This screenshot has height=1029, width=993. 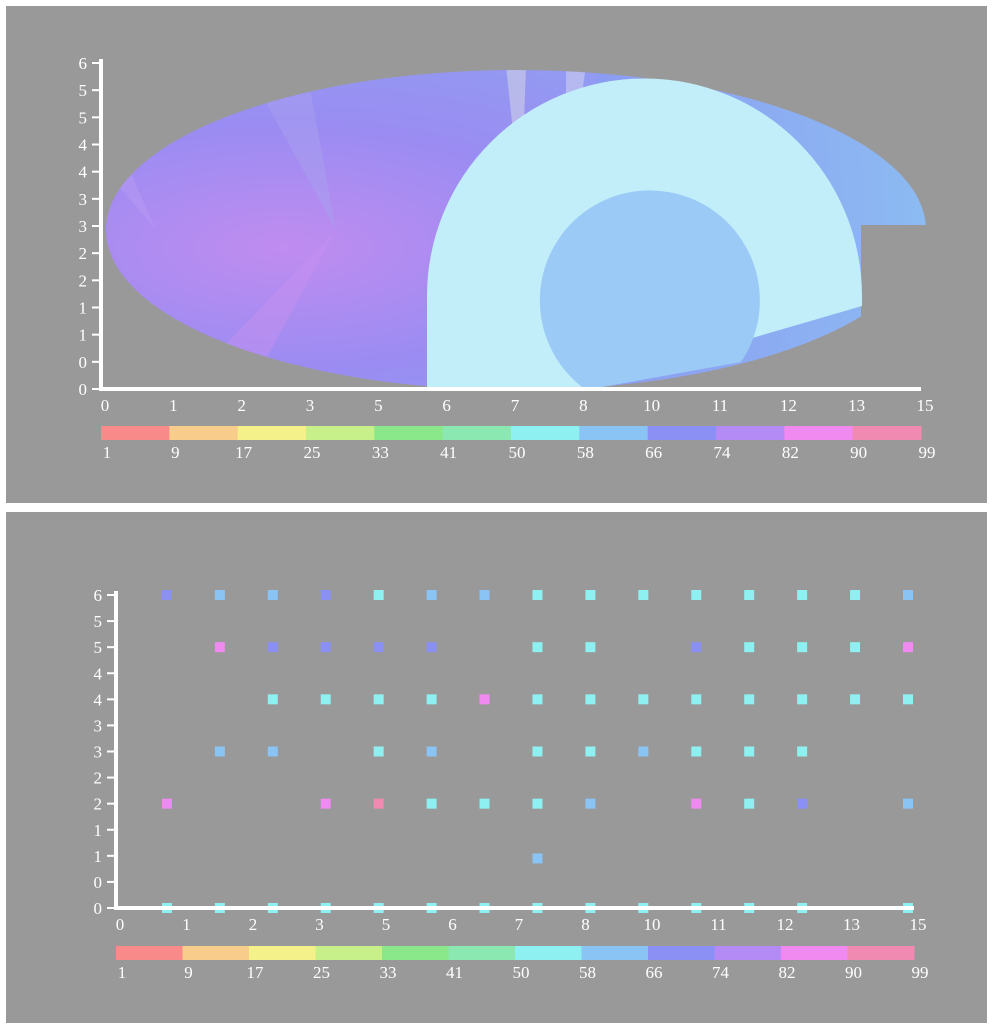 I want to click on colorbar-tick-label: 90, so click(x=858, y=452).